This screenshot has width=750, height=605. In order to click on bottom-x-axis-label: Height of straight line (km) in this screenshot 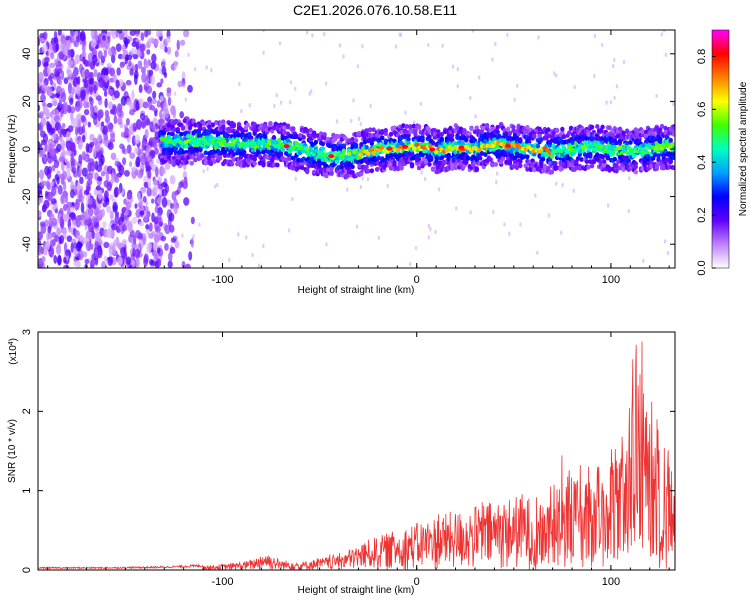, I will do `click(356, 590)`.